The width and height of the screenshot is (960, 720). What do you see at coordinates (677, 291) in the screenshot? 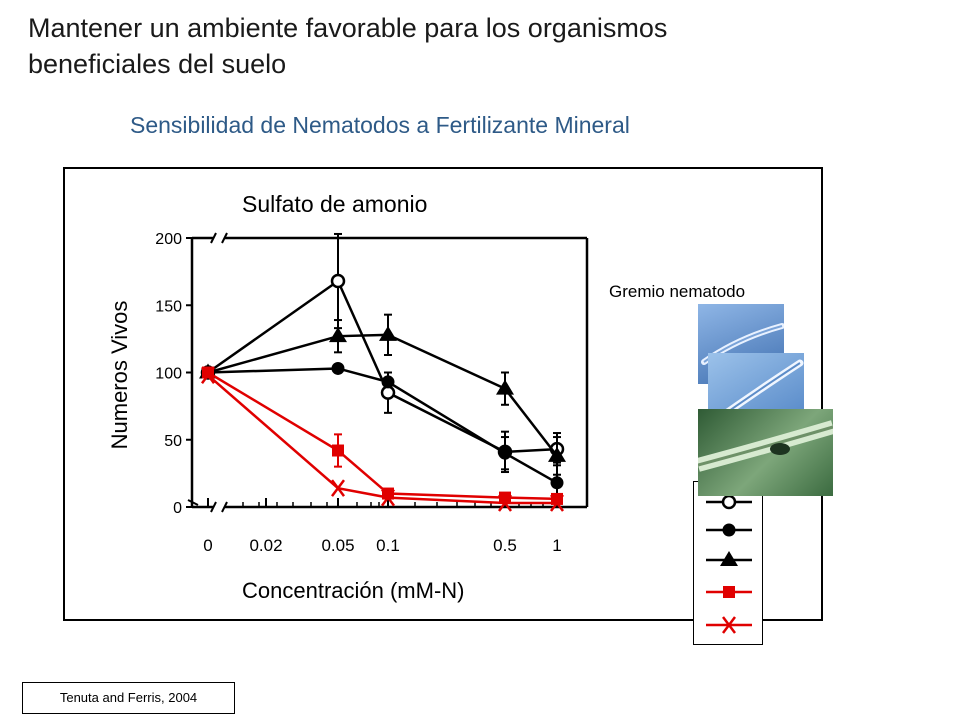
I see `legend-title: Gremio nematodo` at bounding box center [677, 291].